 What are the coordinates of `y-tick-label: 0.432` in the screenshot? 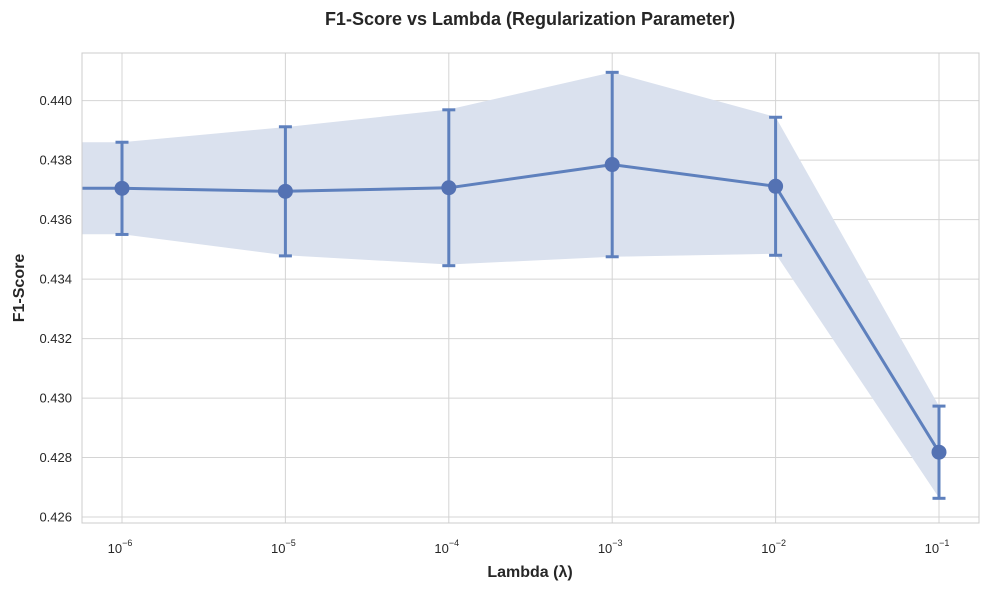 It's located at (55, 338).